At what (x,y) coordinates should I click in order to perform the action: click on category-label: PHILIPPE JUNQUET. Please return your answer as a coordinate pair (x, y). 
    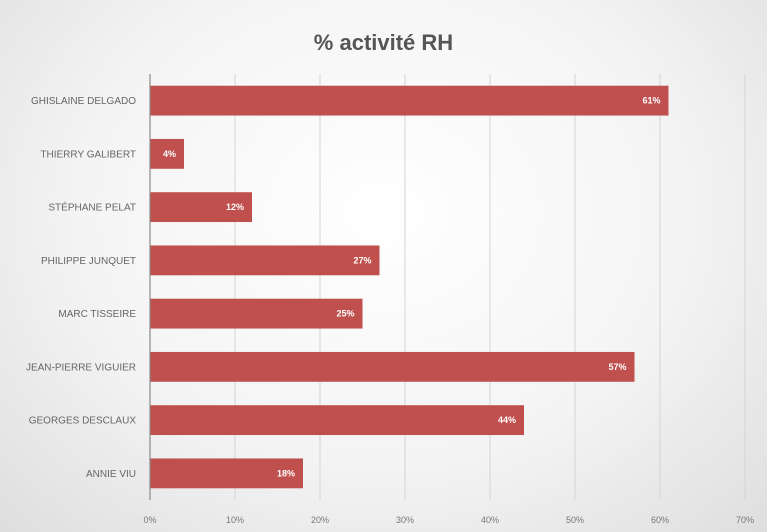
    Looking at the image, I should click on (88, 261).